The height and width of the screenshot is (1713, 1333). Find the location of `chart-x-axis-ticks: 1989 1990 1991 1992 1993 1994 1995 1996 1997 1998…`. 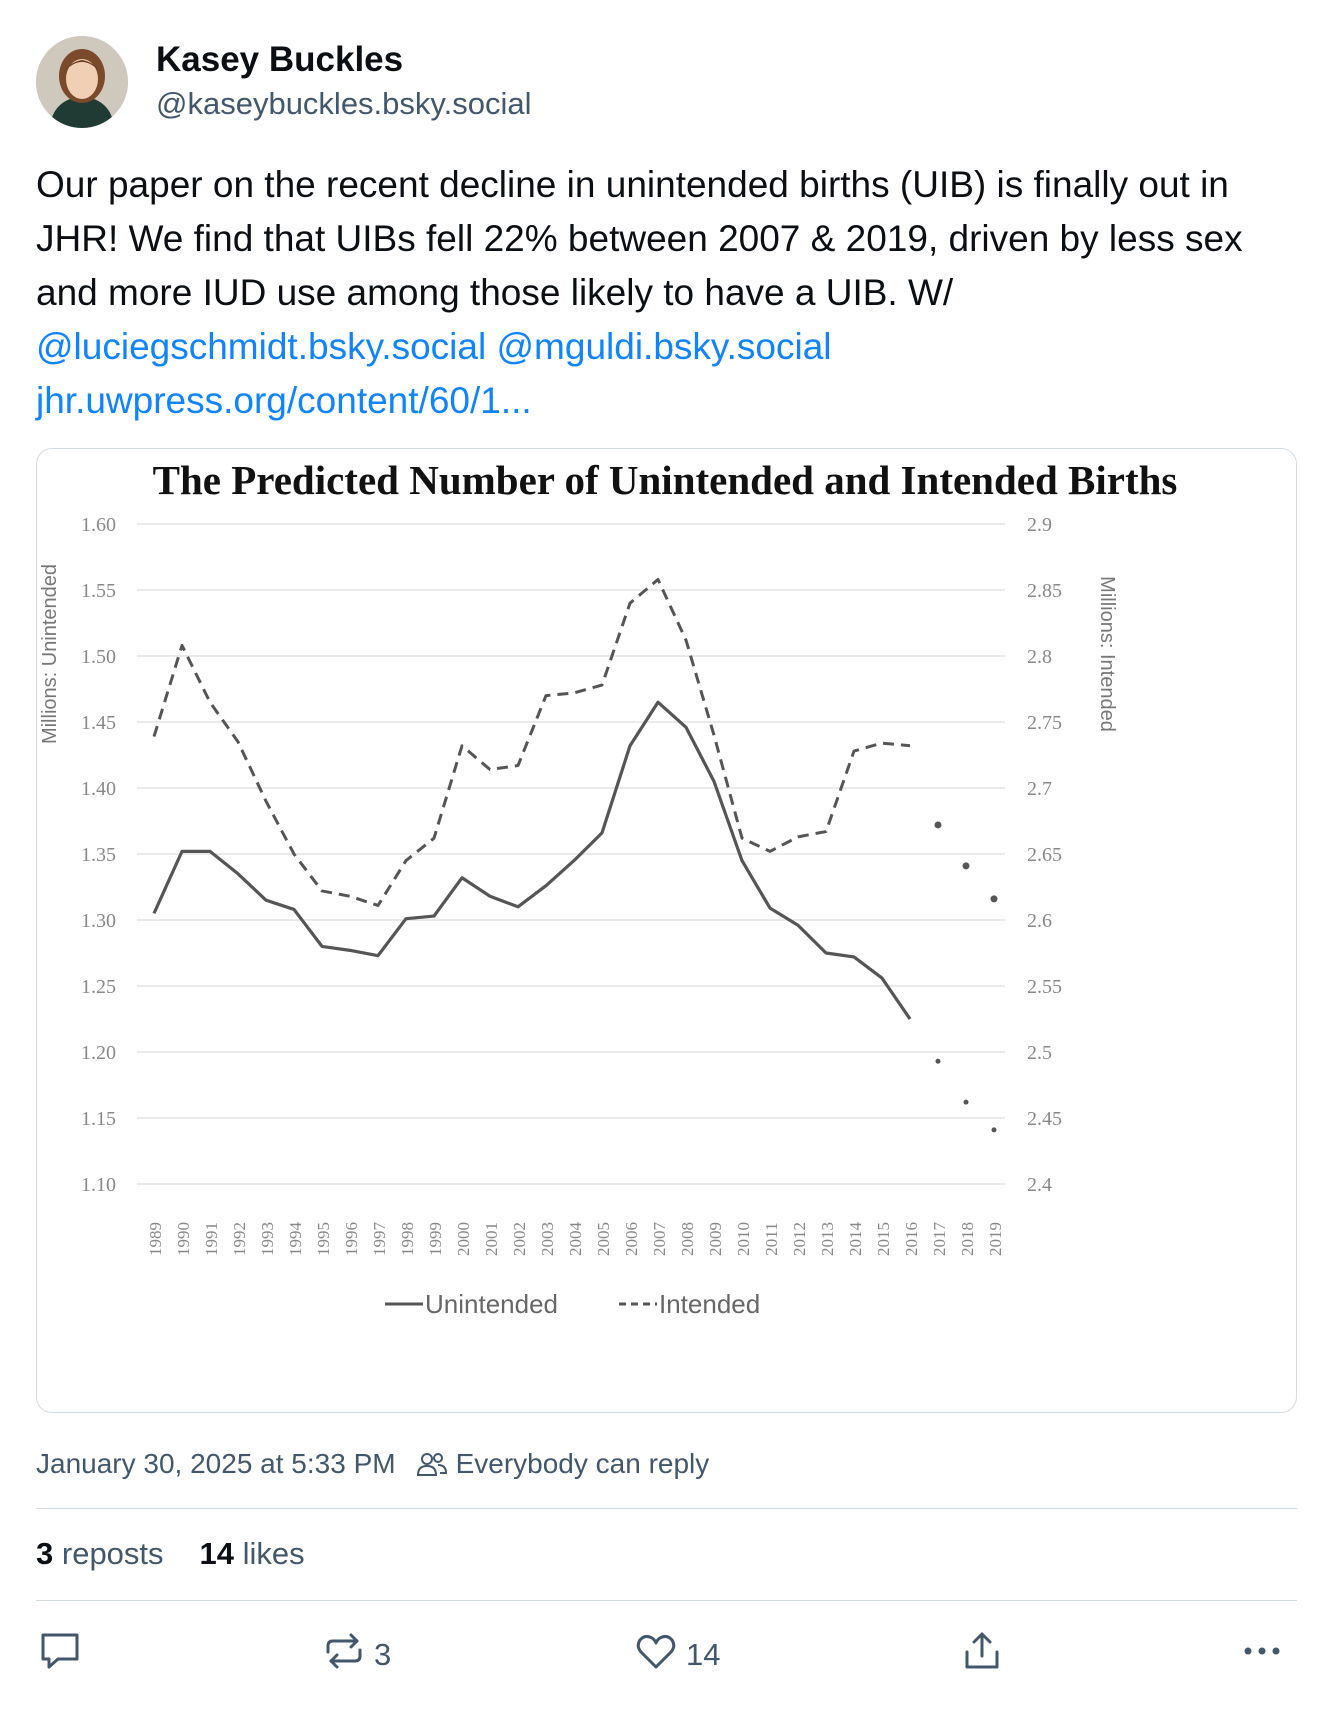

chart-x-axis-ticks: 1989 1990 1991 1992 1993 1994 1995 1996 1997 1998… is located at coordinates (575, 1239).